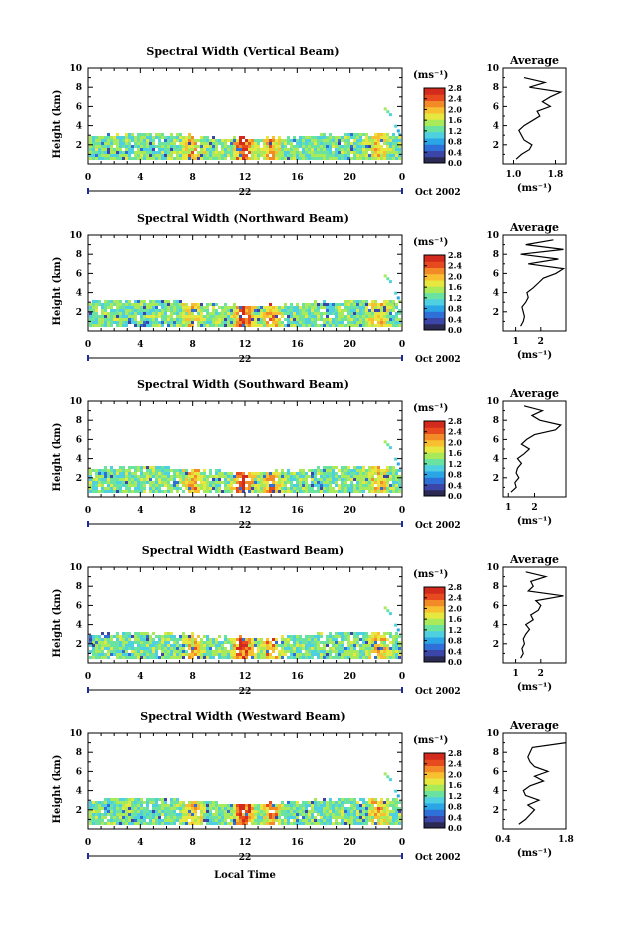  What do you see at coordinates (508, 508) in the screenshot?
I see `average-x-tick-label: 1` at bounding box center [508, 508].